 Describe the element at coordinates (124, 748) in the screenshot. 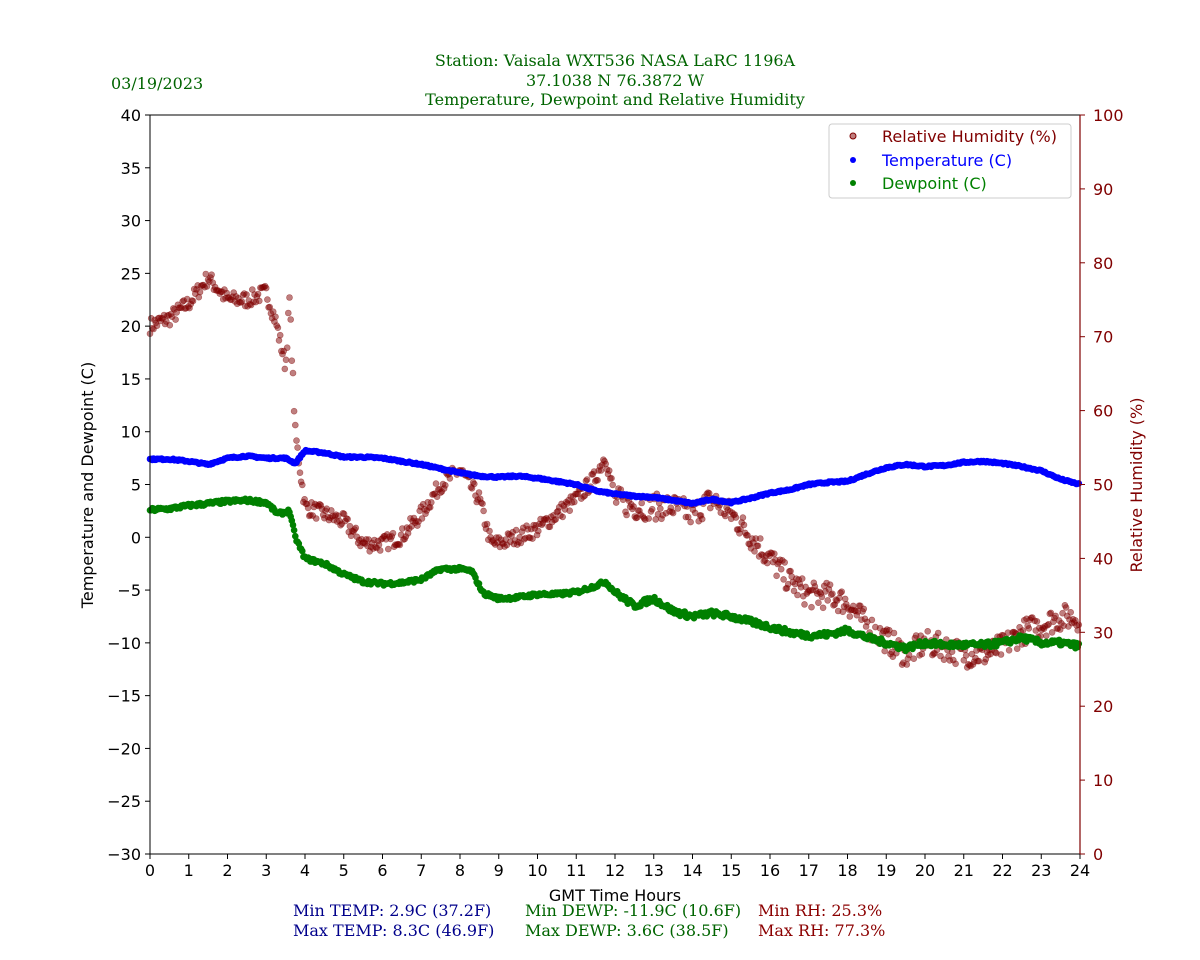

I see `y-tick-label: −20` at that location.